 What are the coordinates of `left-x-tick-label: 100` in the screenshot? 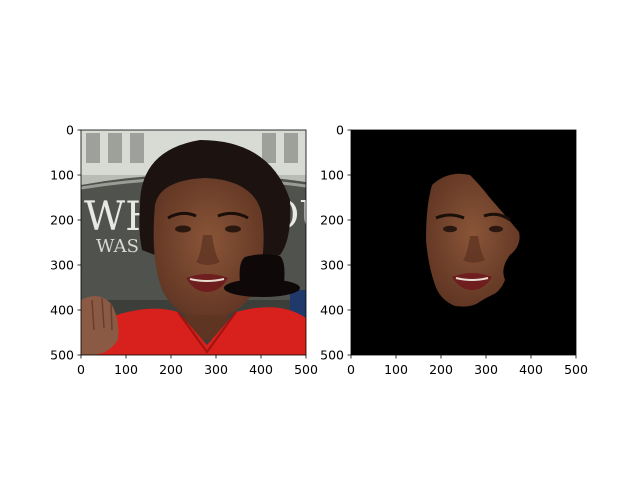 It's located at (126, 369).